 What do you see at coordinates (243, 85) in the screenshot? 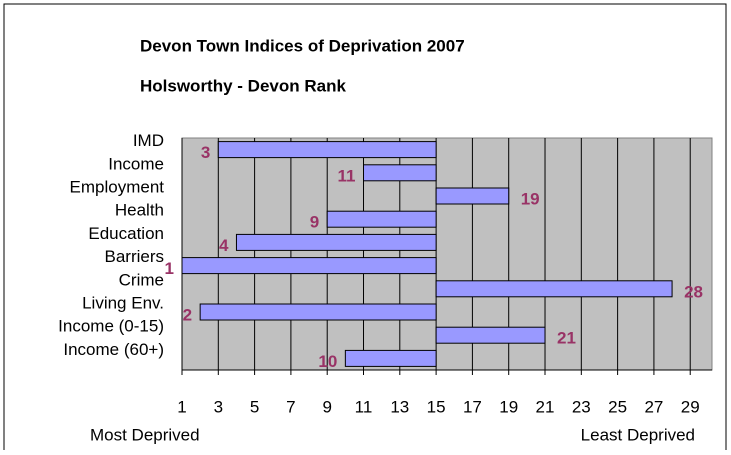
I see `chart-subtitle: Holsworthy - Devon Rank` at bounding box center [243, 85].